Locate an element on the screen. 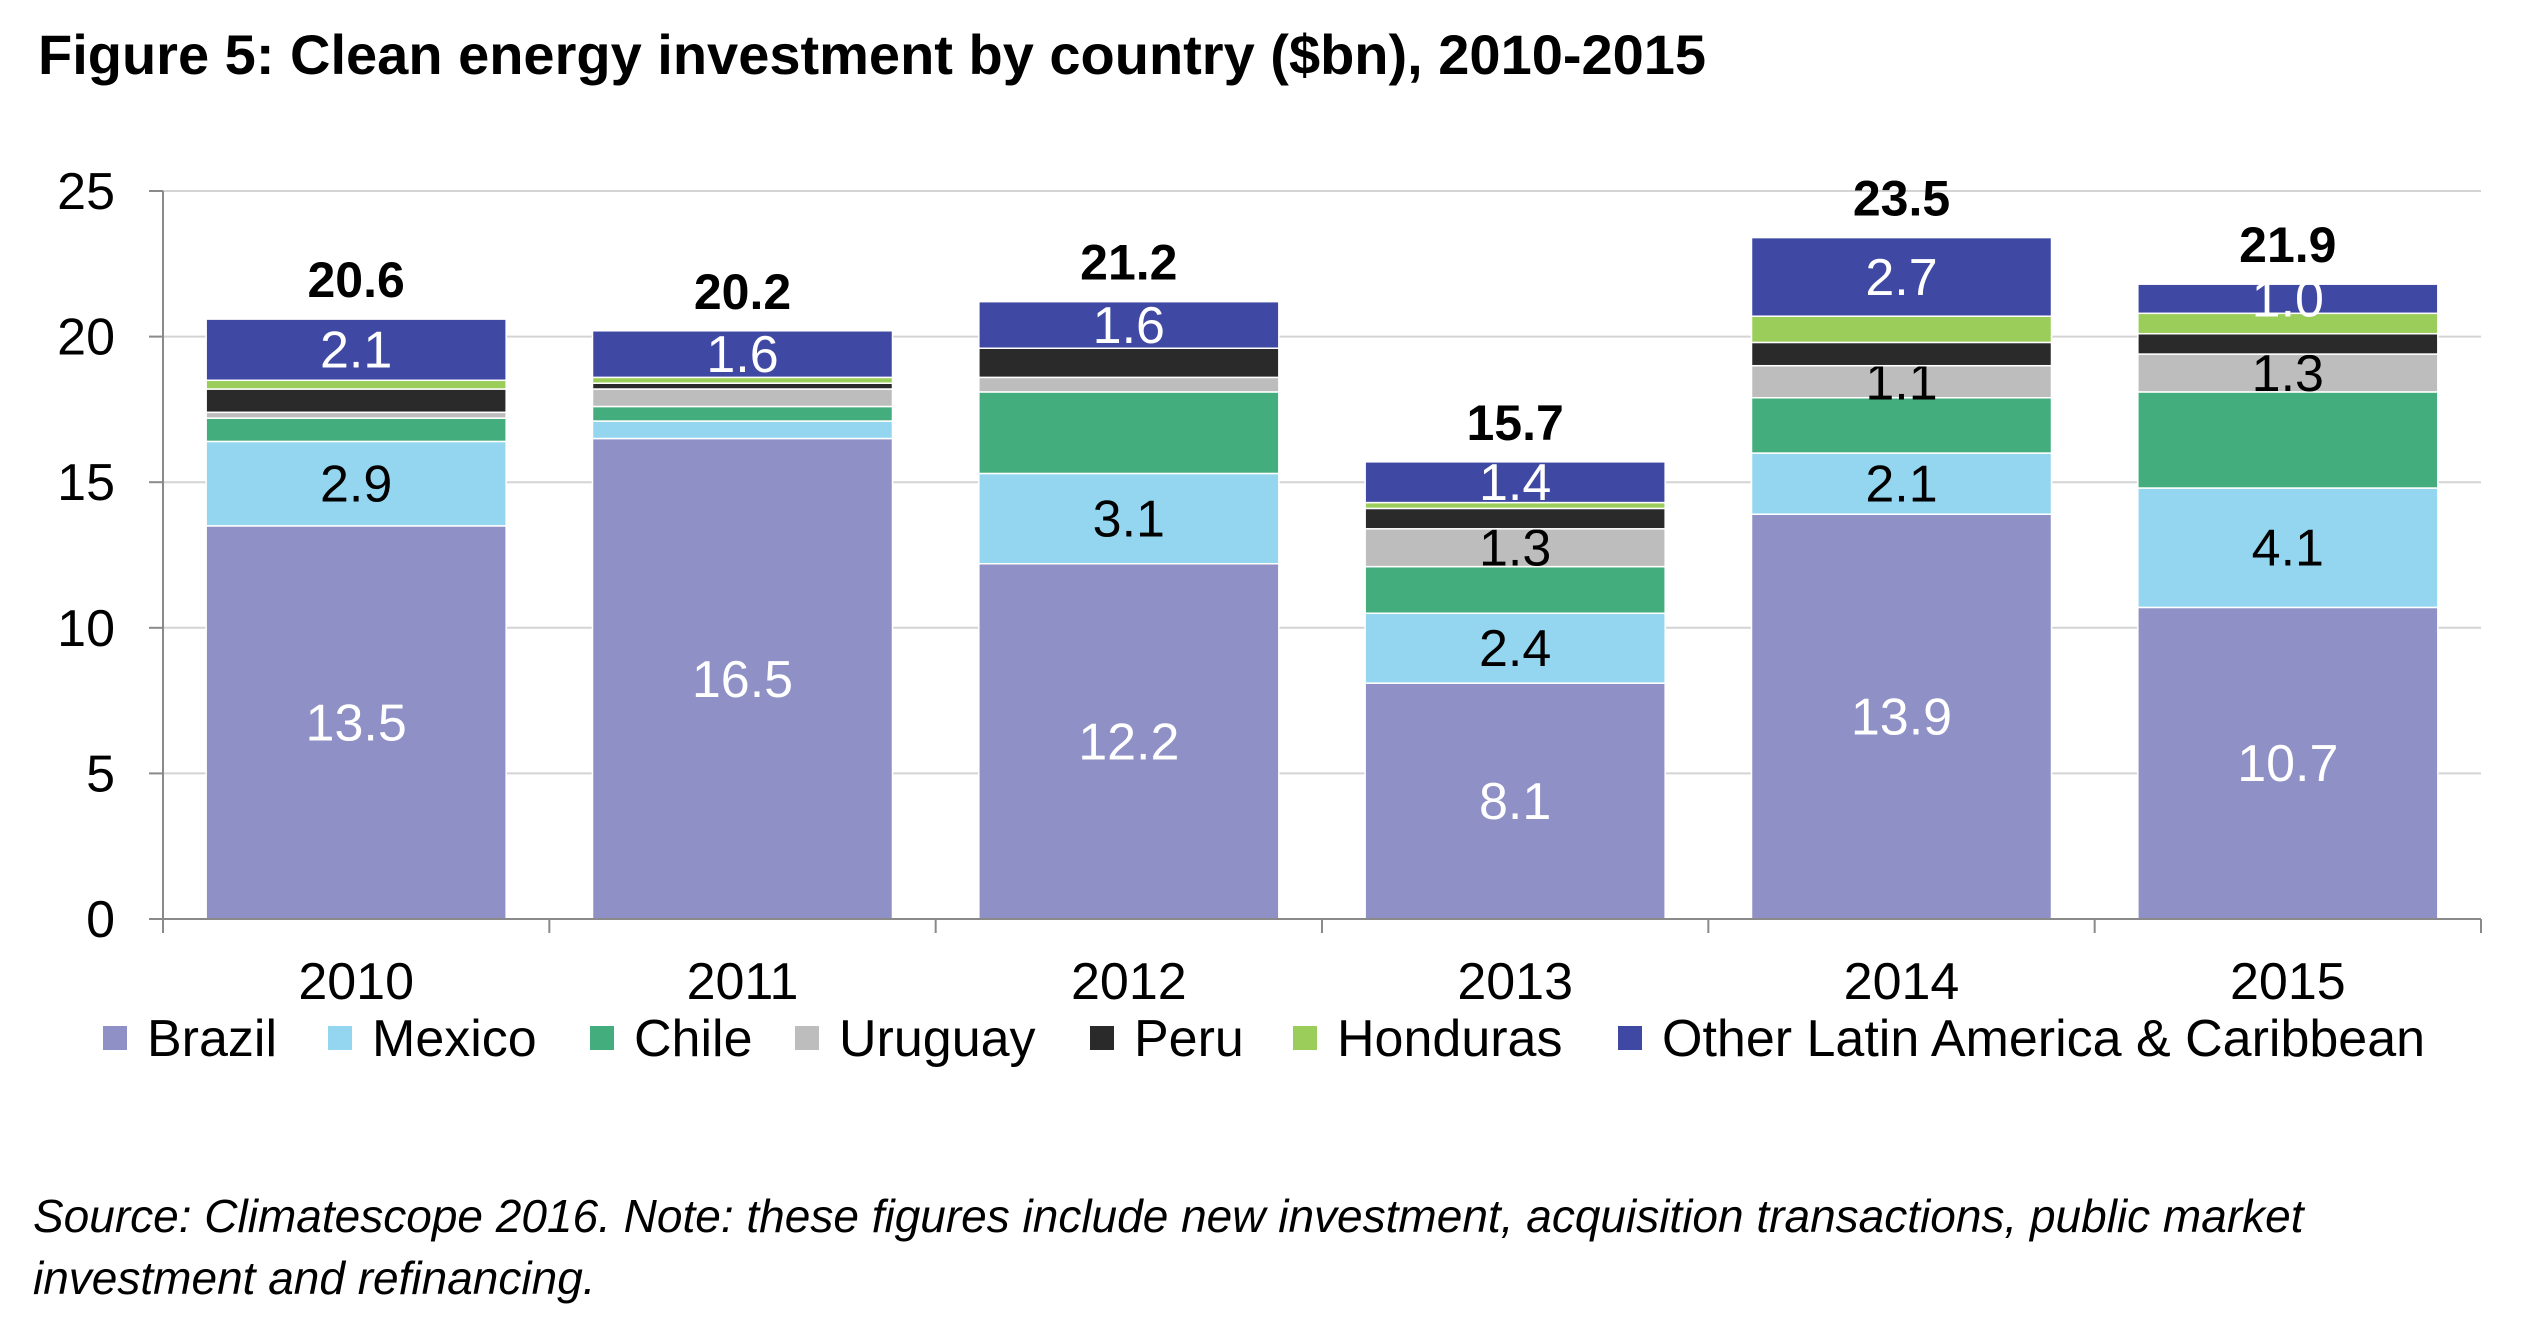 This screenshot has height=1329, width=2521. data-label: 2.7 is located at coordinates (1901, 278).